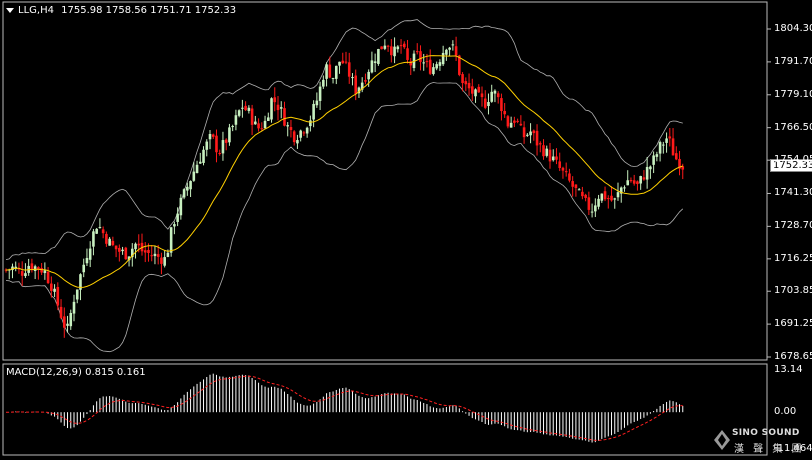 The image size is (812, 460). Describe the element at coordinates (793, 193) in the screenshot. I see `price-tick-label: 1741.30` at that location.